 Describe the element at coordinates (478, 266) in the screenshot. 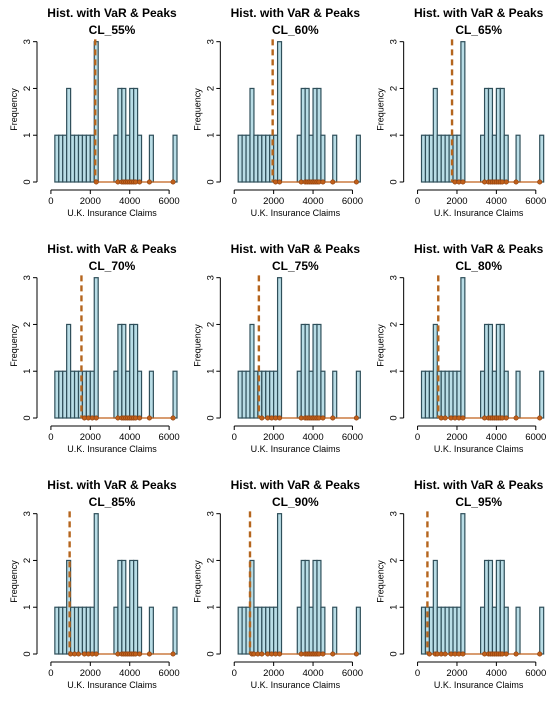

I see `panel-subtitle: CL_80%` at that location.